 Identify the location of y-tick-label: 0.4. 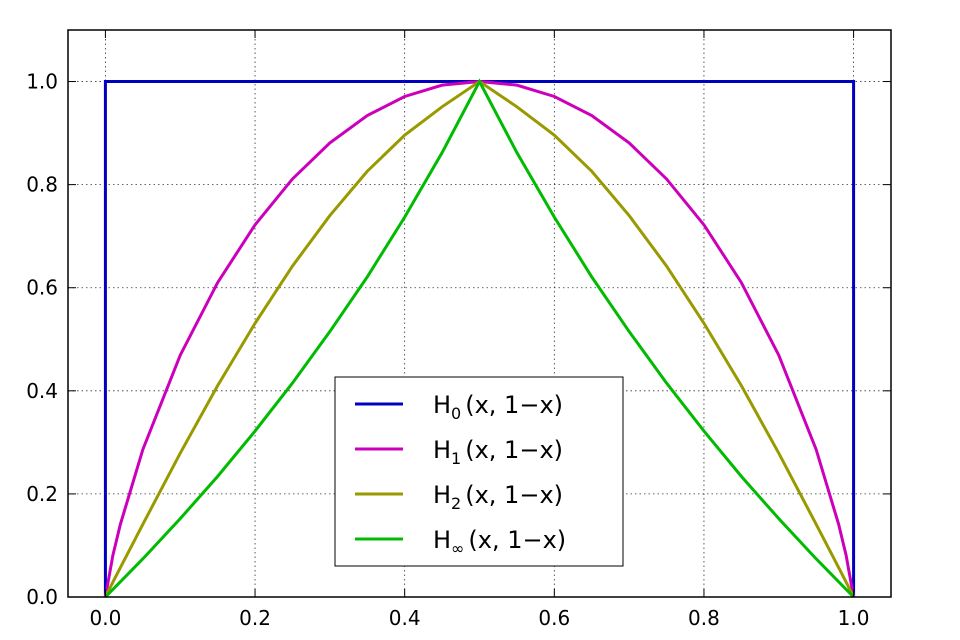
(42, 391).